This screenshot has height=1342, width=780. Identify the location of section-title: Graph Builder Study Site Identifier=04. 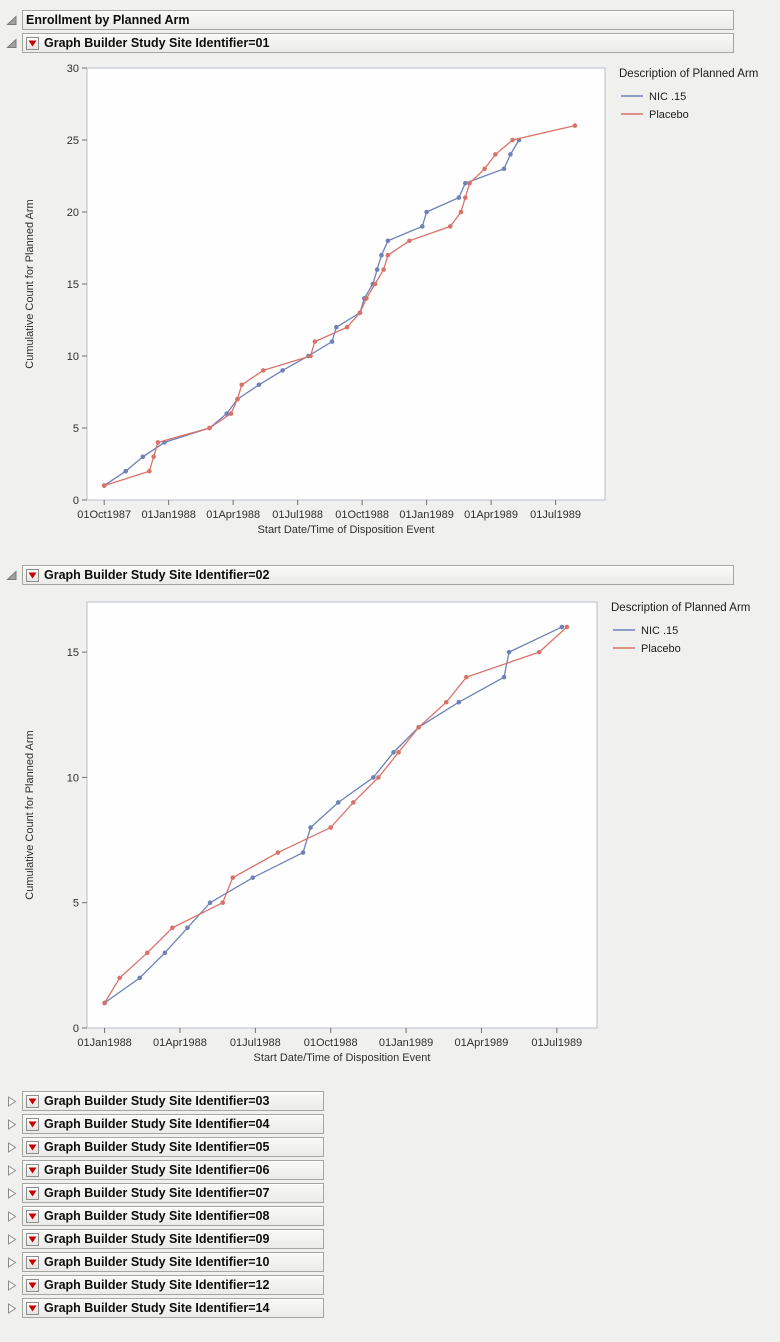
(157, 1124).